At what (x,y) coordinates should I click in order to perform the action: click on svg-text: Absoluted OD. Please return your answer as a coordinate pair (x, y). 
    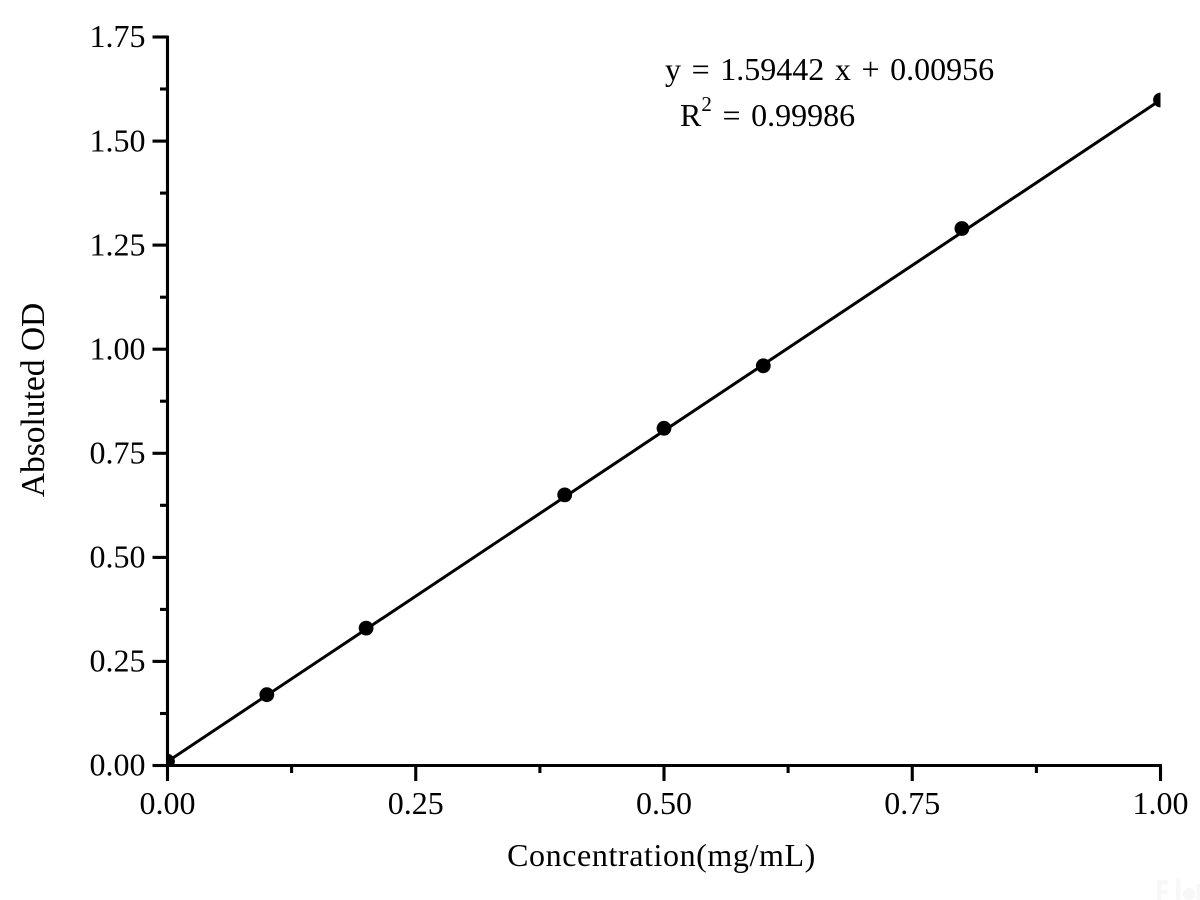
    Looking at the image, I should click on (33, 400).